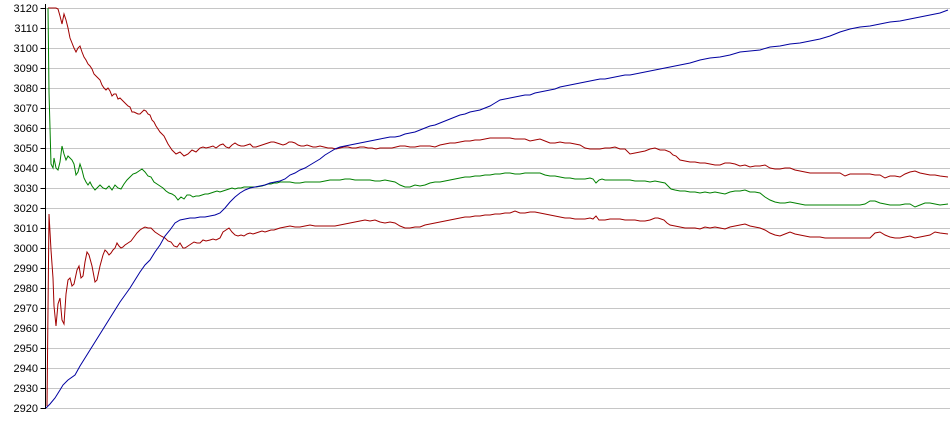  Describe the element at coordinates (25, 269) in the screenshot. I see `y-axis-label: 2990` at that location.